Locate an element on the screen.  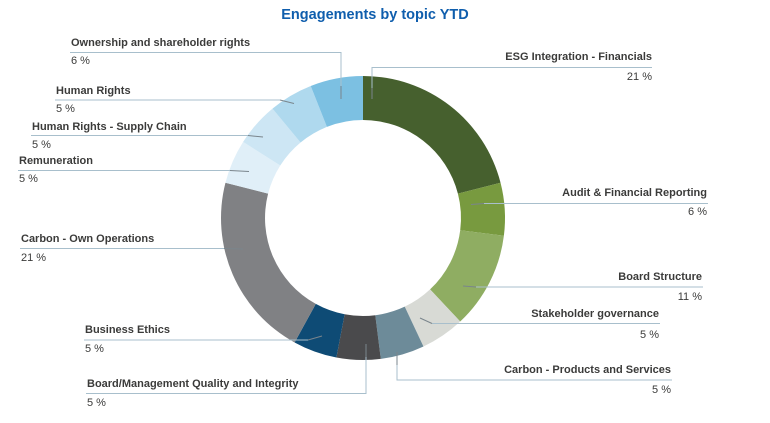
donut-segment-business-ethics is located at coordinates (319, 330).